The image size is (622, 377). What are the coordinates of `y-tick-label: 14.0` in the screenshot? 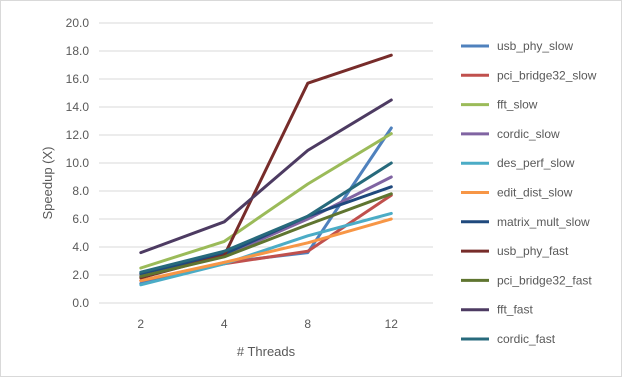 It's located at (78, 107).